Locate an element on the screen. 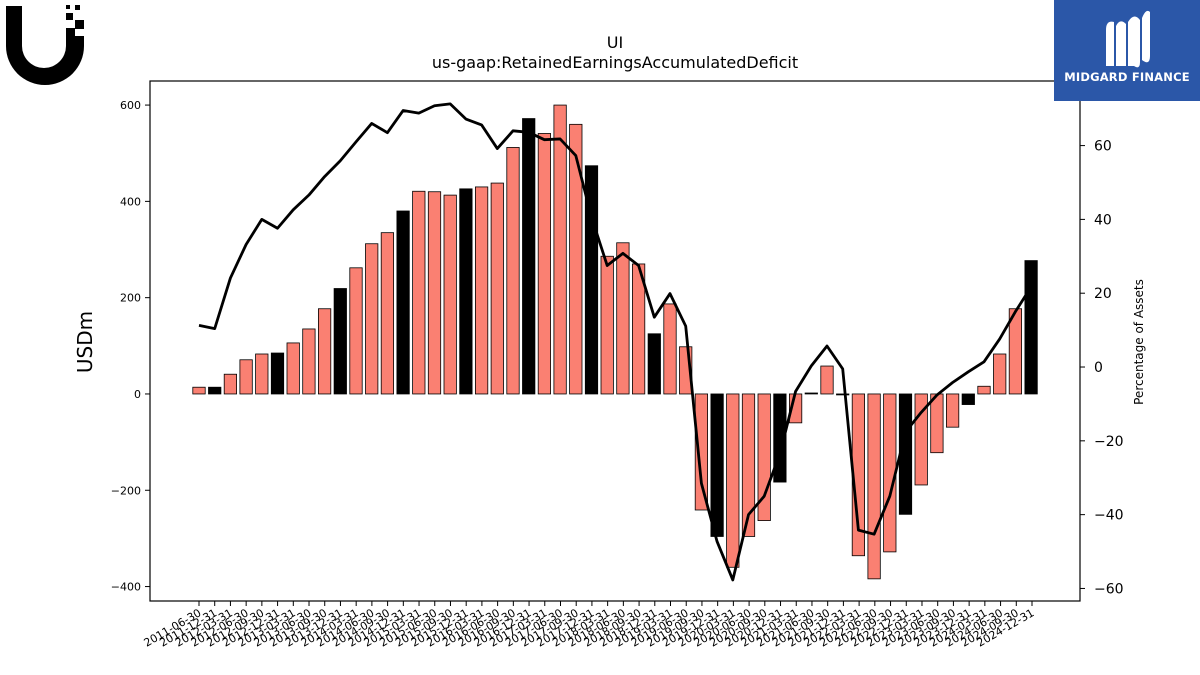  midgard-m-logo-icon is located at coordinates (1128, 39).